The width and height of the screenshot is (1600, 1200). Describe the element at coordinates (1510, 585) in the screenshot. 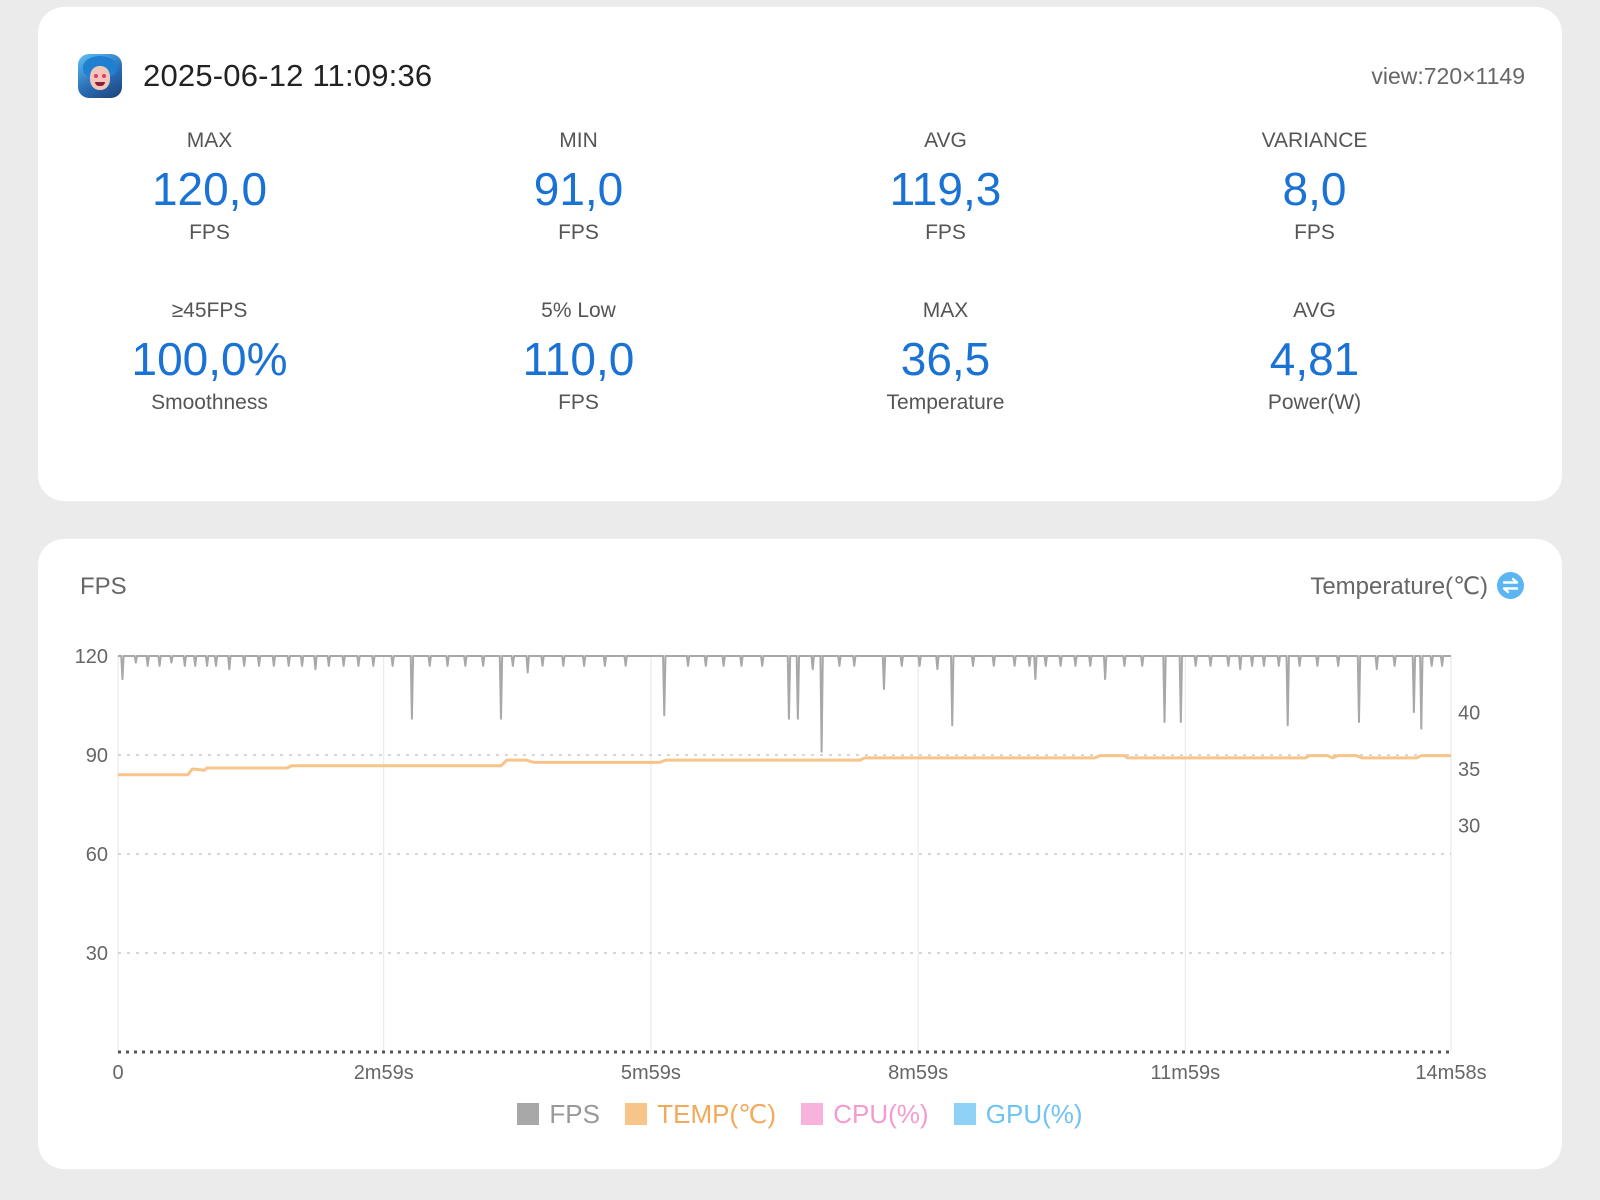

I see `swap-icon` at that location.